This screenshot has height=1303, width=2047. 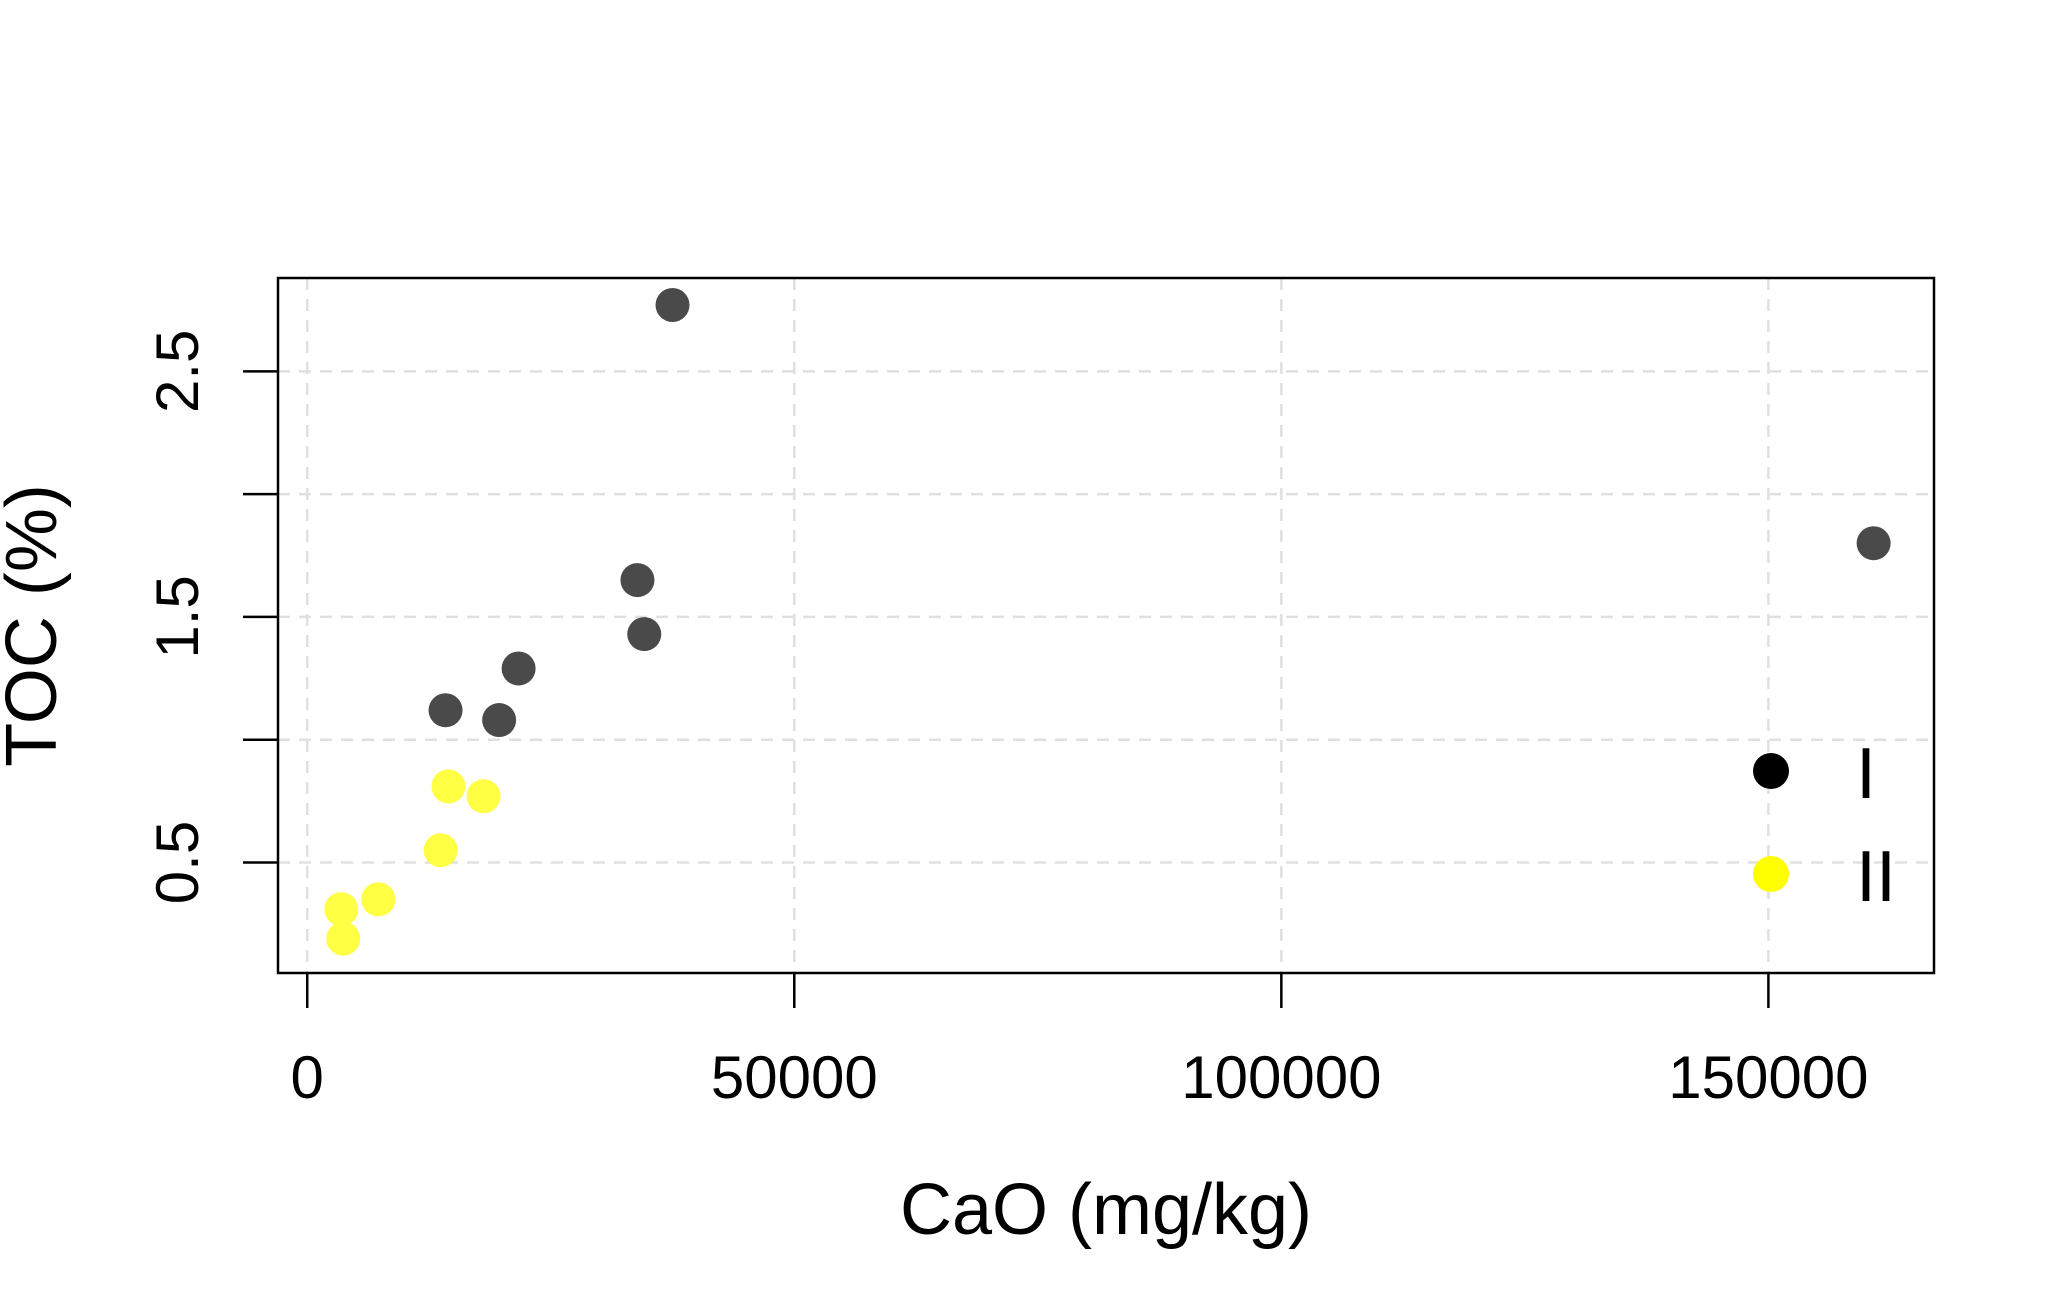 What do you see at coordinates (1866, 774) in the screenshot?
I see `legend-label: I` at bounding box center [1866, 774].